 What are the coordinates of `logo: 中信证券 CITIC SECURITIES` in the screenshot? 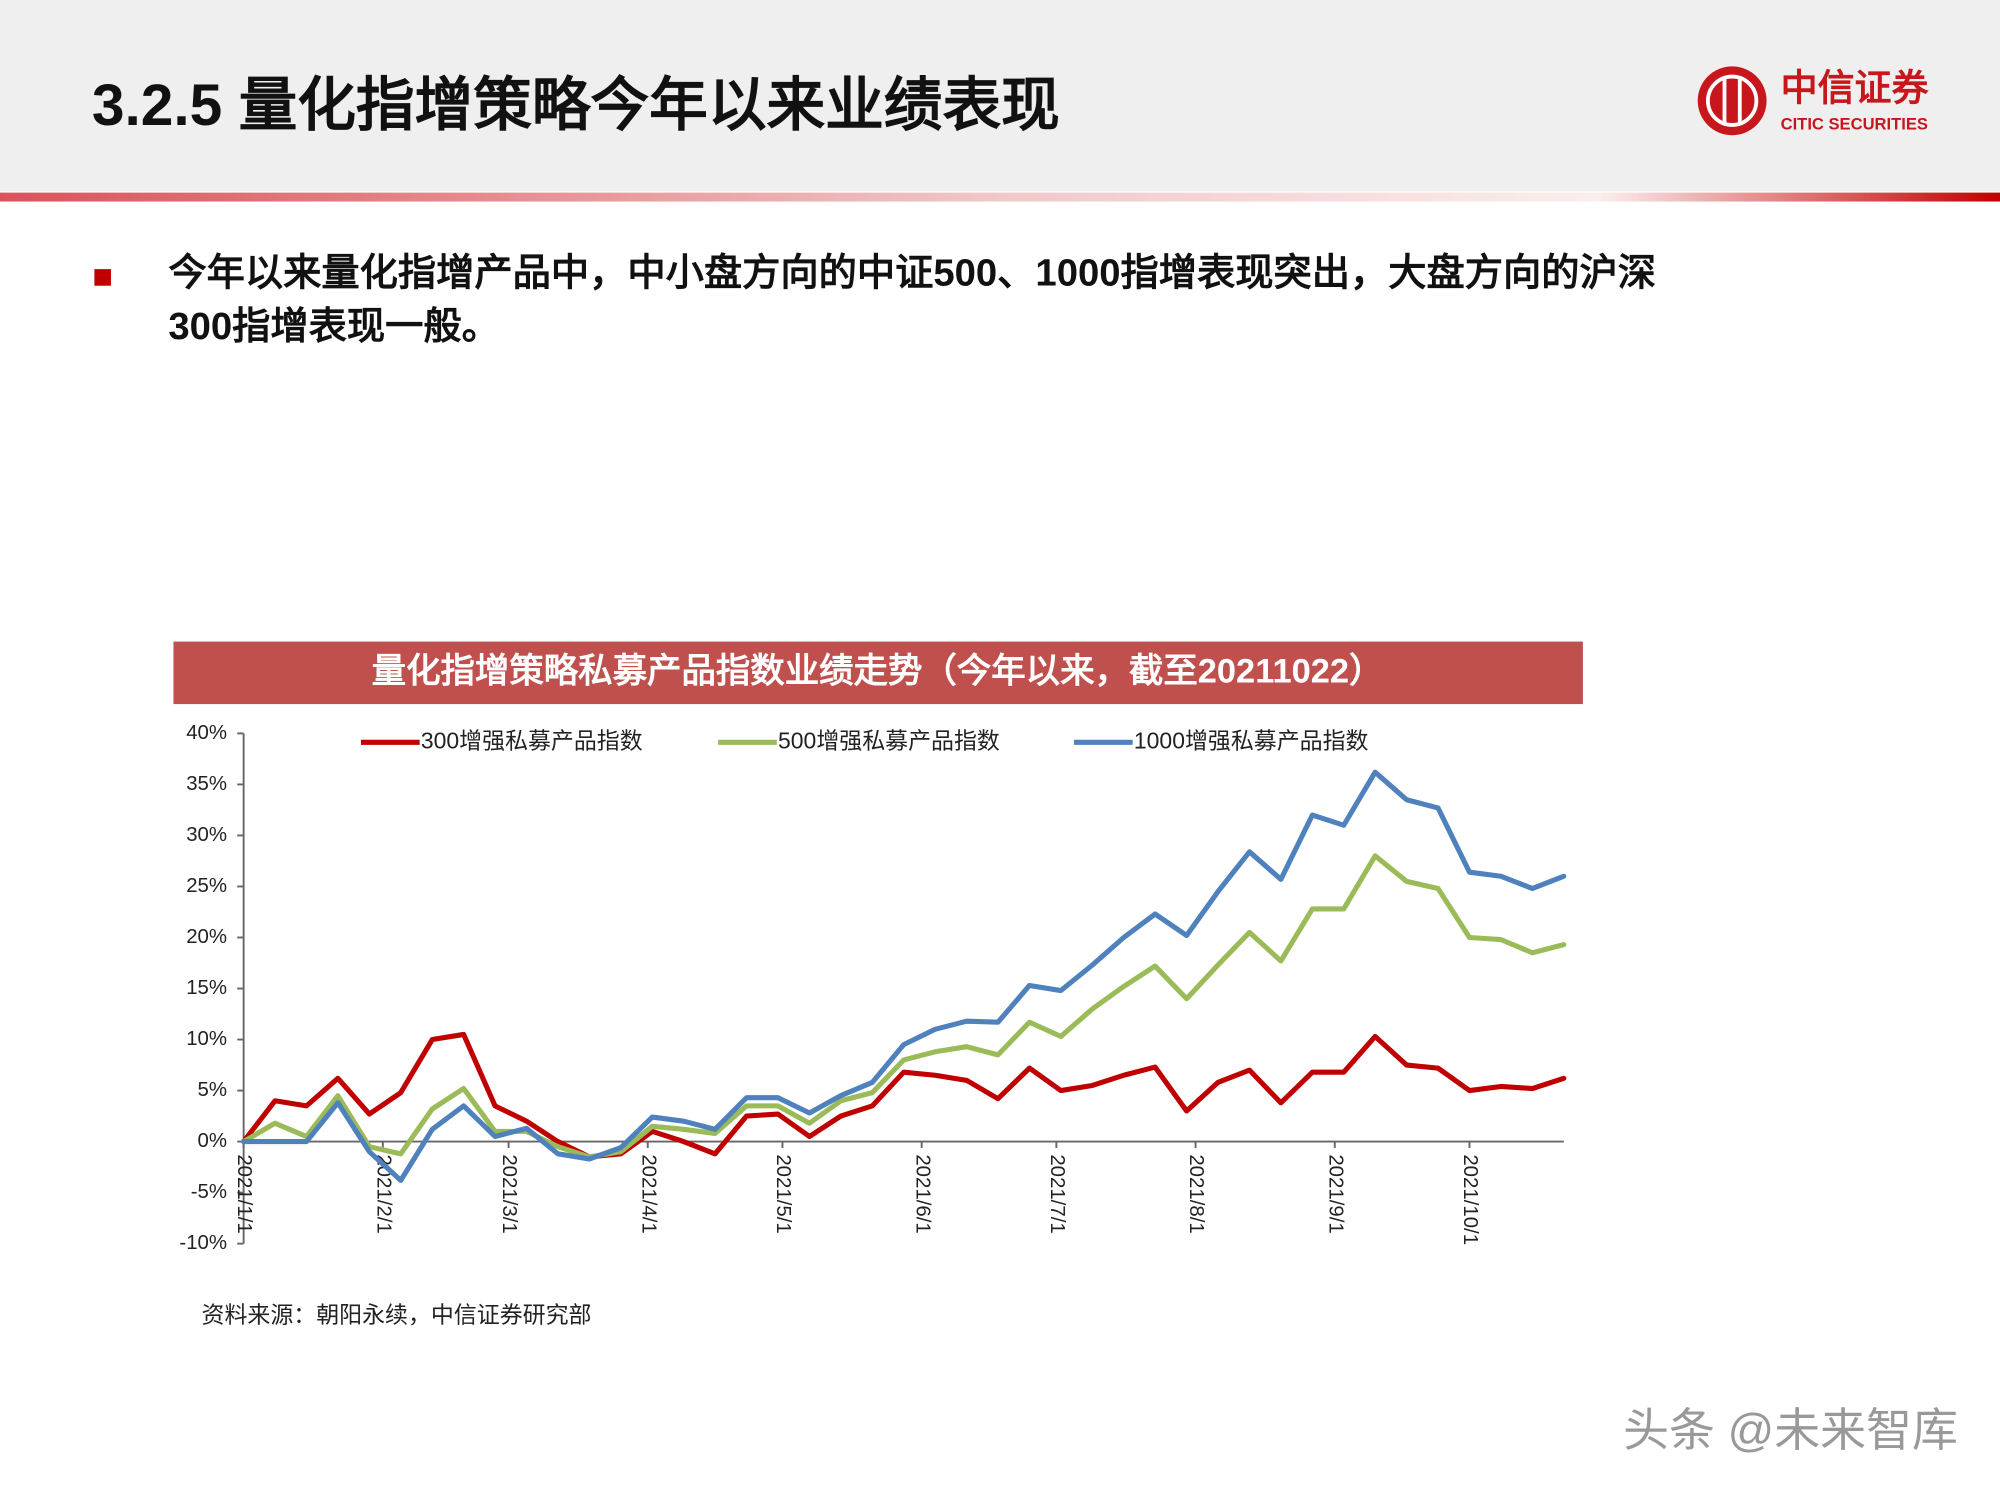 It's located at (1813, 101).